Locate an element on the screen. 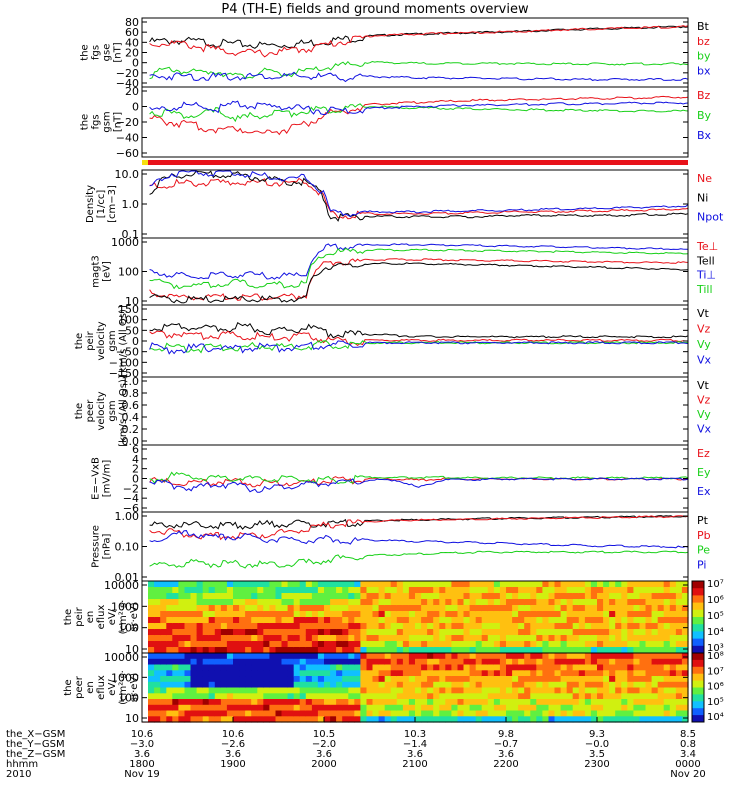 The width and height of the screenshot is (750, 804). y-axis-label-line: velocity is located at coordinates (101, 410).